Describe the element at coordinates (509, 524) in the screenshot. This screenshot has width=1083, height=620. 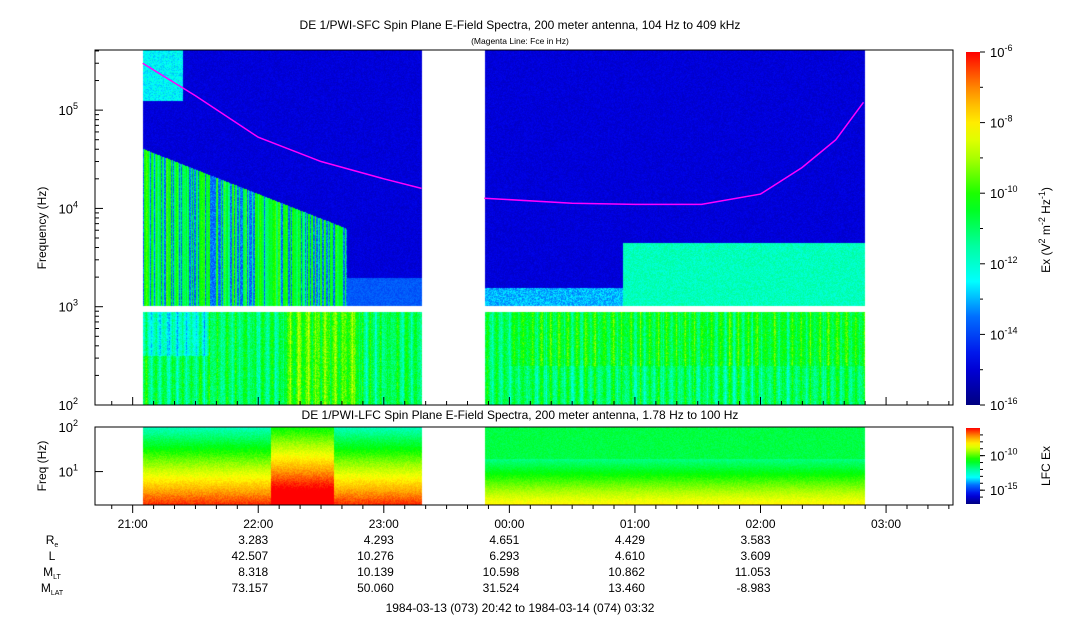
I see `x-tick-label: 00:00` at that location.